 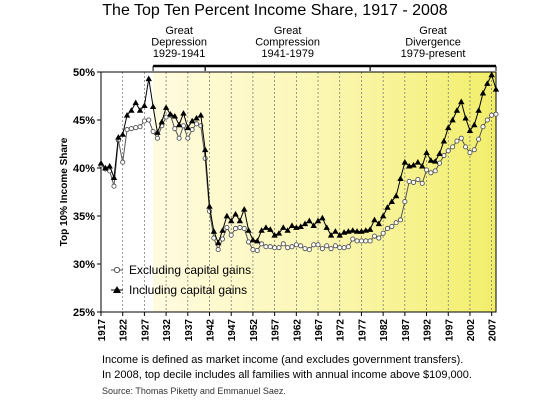 I want to click on x-tick-label: 1922, so click(x=124, y=330).